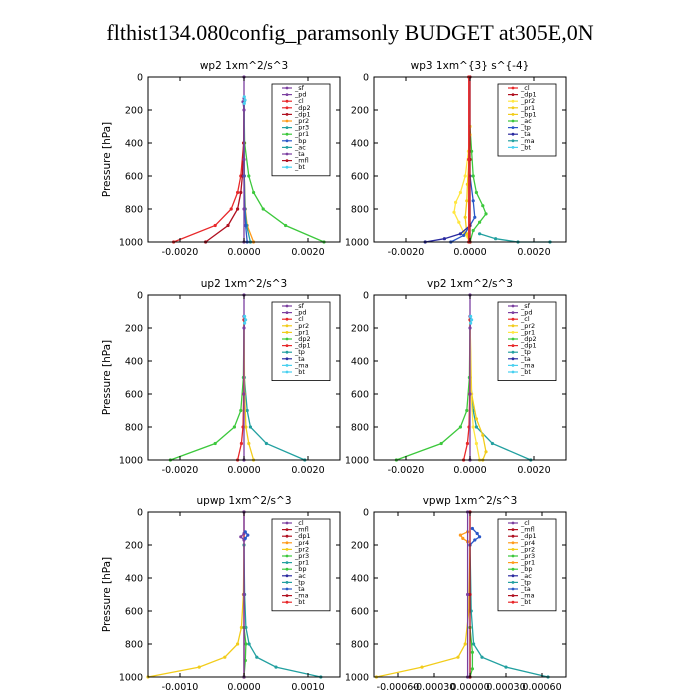 This screenshot has width=700, height=700. What do you see at coordinates (527, 549) in the screenshot?
I see `legend-label: _pr2` at bounding box center [527, 549].